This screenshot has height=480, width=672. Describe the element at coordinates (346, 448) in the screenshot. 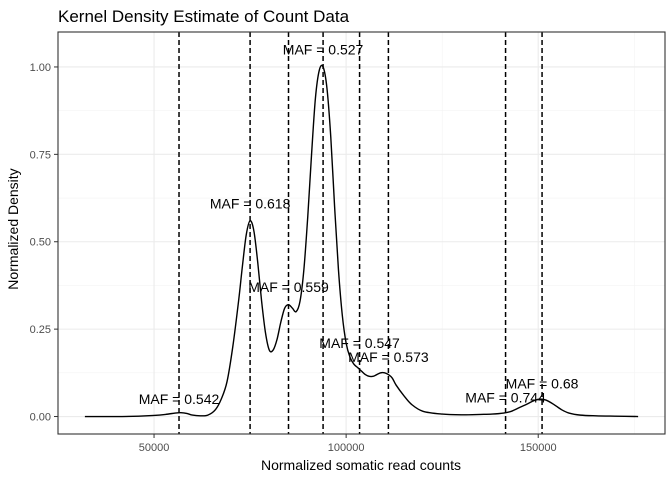

I see `x-tick-label: 100000` at that location.